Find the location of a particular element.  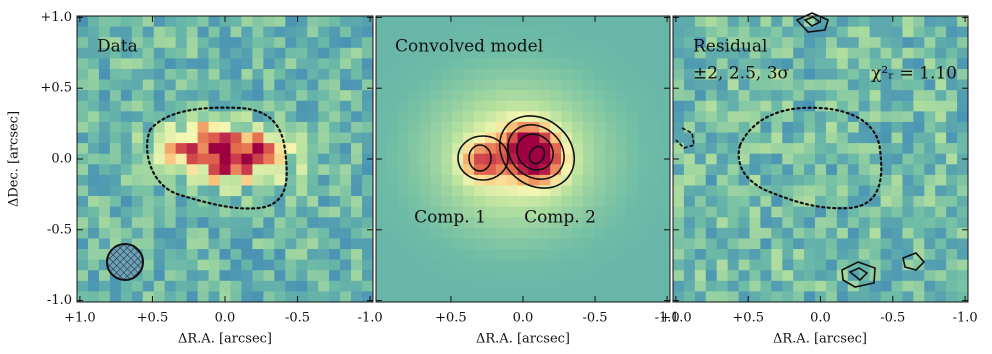

annotation: Comp. 1 is located at coordinates (450, 218).